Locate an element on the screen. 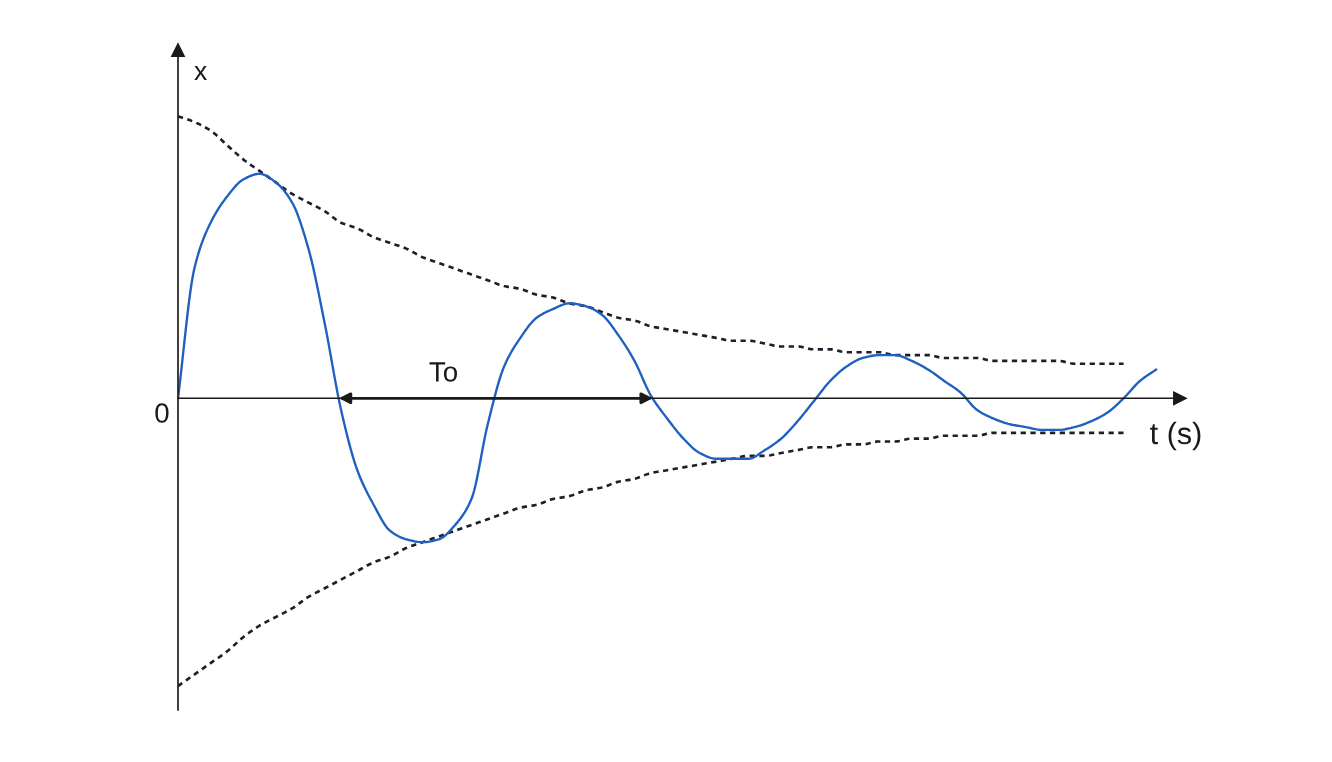  y-axis-title: x is located at coordinates (200, 72).